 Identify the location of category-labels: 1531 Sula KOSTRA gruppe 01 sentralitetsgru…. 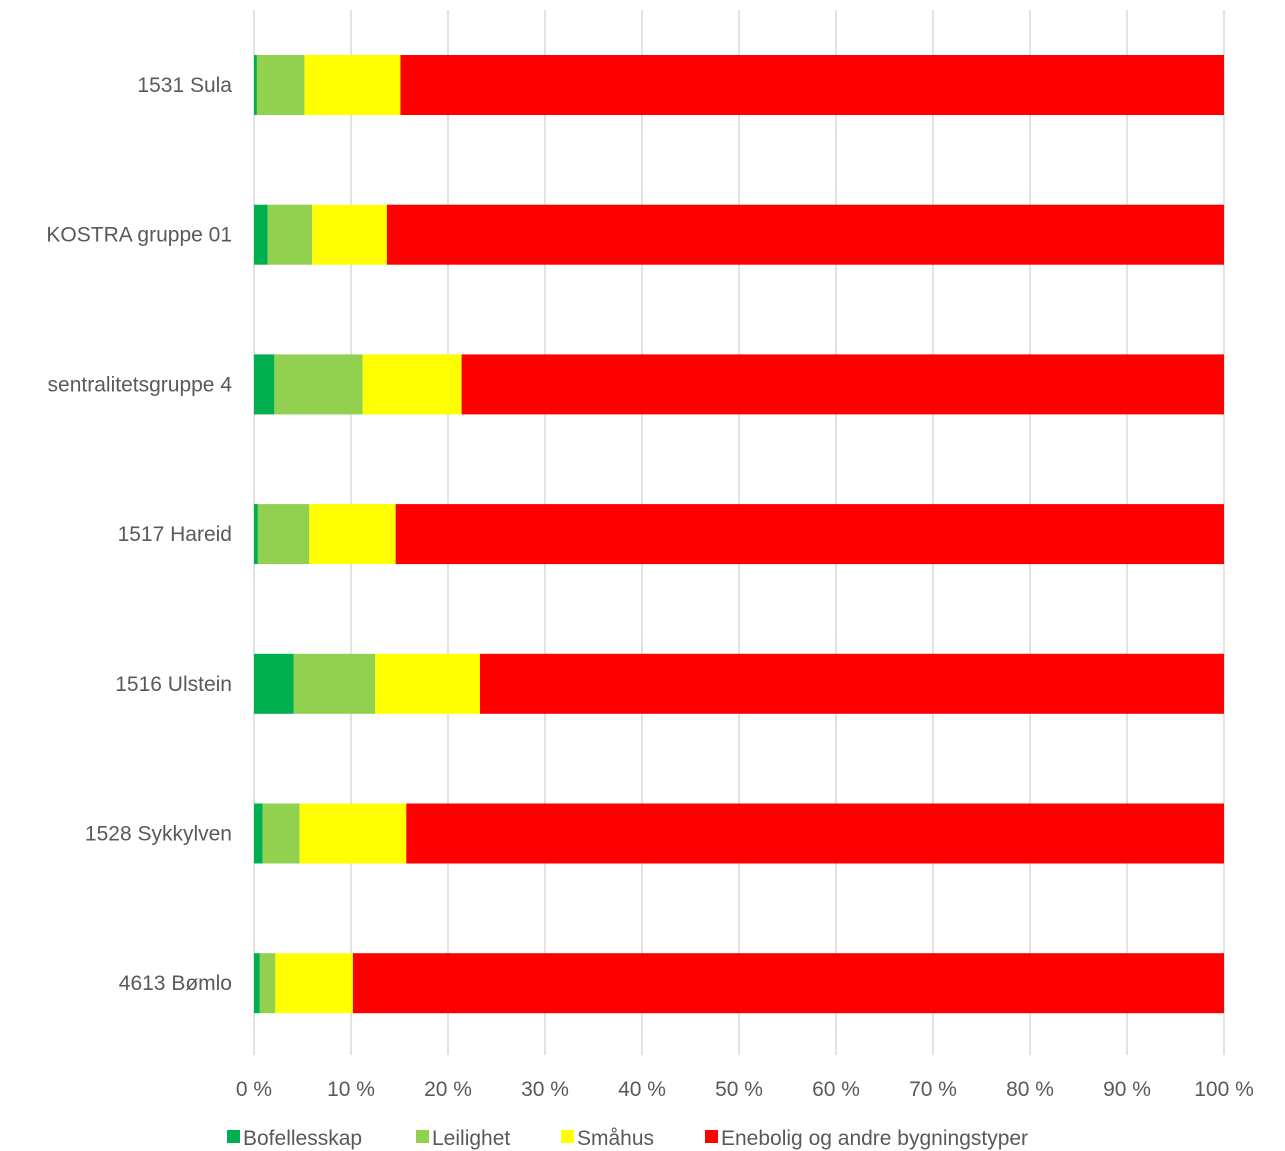
(139, 534).